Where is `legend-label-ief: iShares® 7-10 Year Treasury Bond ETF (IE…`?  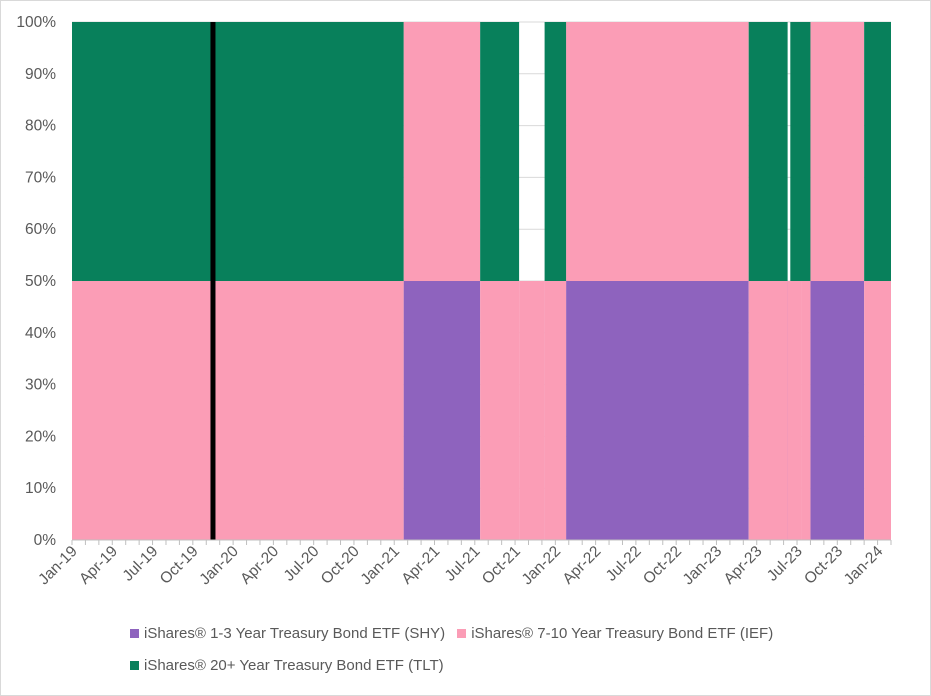 legend-label-ief: iShares® 7-10 Year Treasury Bond ETF (IE… is located at coordinates (622, 633).